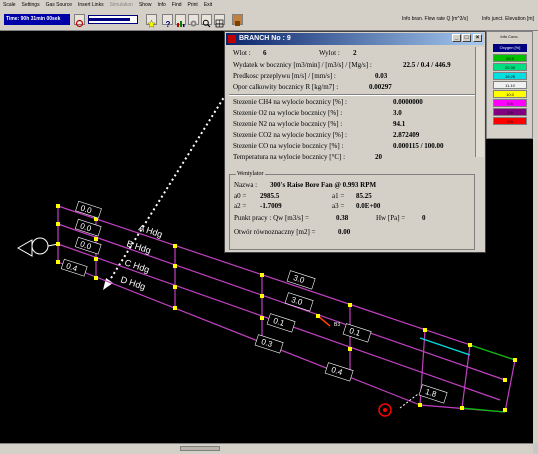 The height and width of the screenshot is (454, 538). I want to click on fan-location-icon, so click(385, 410).